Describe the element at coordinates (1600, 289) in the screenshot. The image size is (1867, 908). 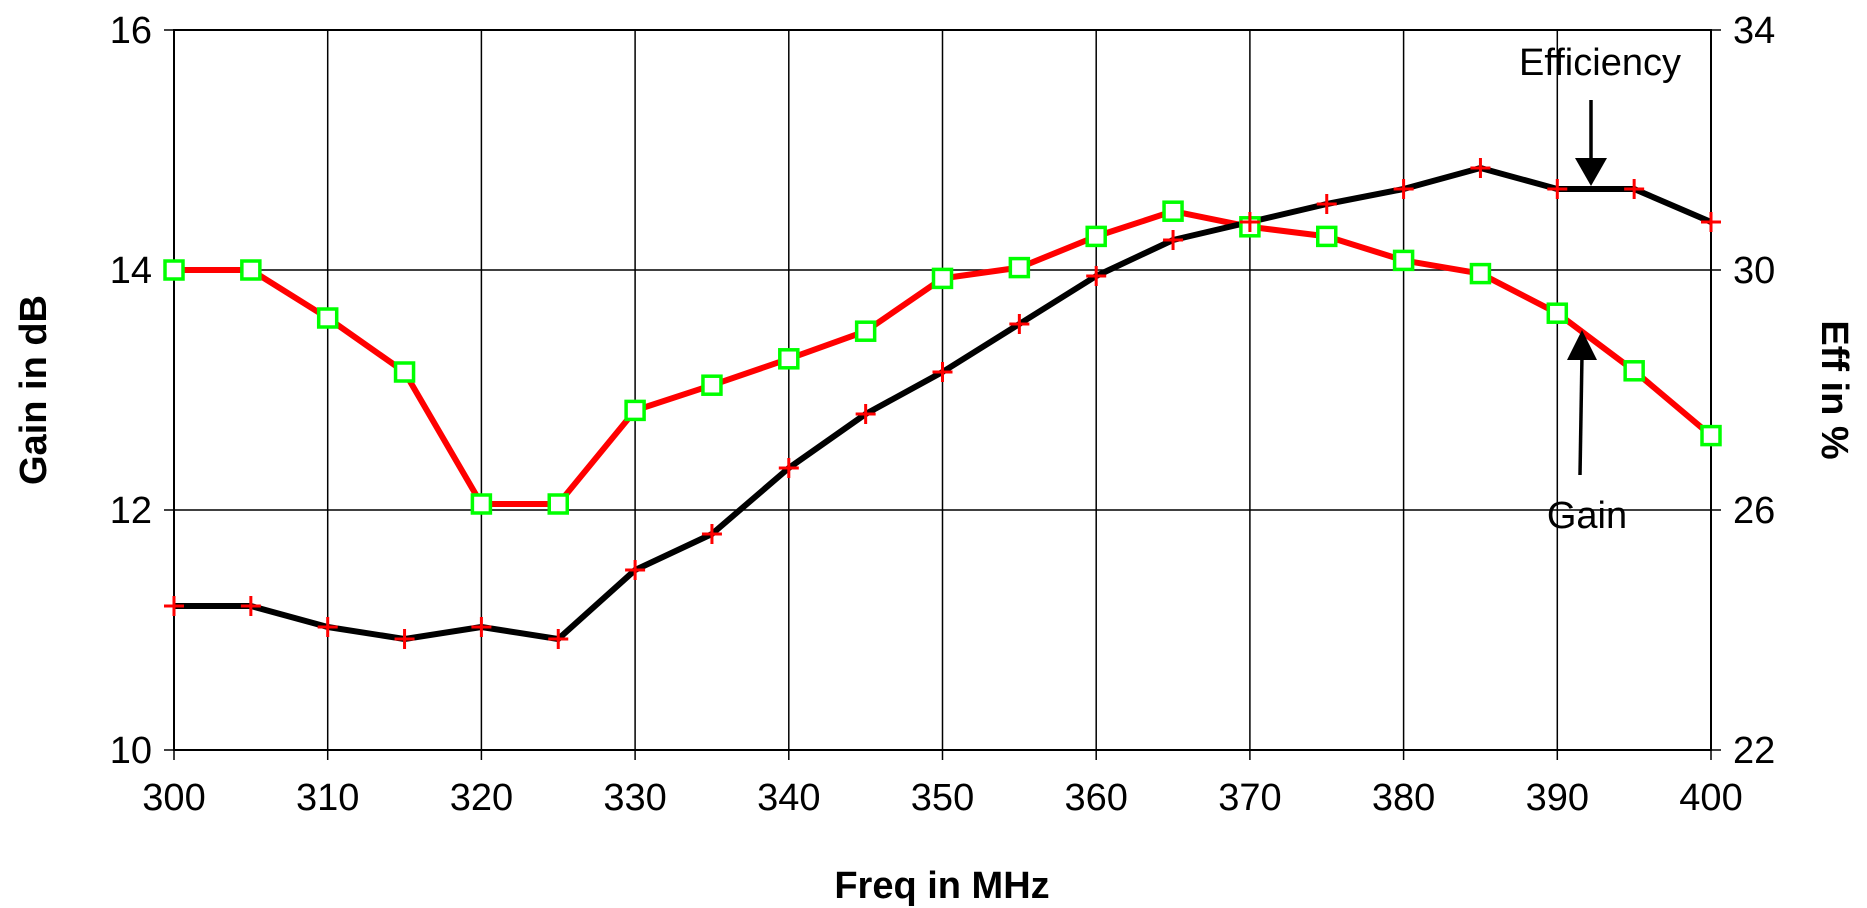
I see `annotations: Efficiency Gain` at that location.